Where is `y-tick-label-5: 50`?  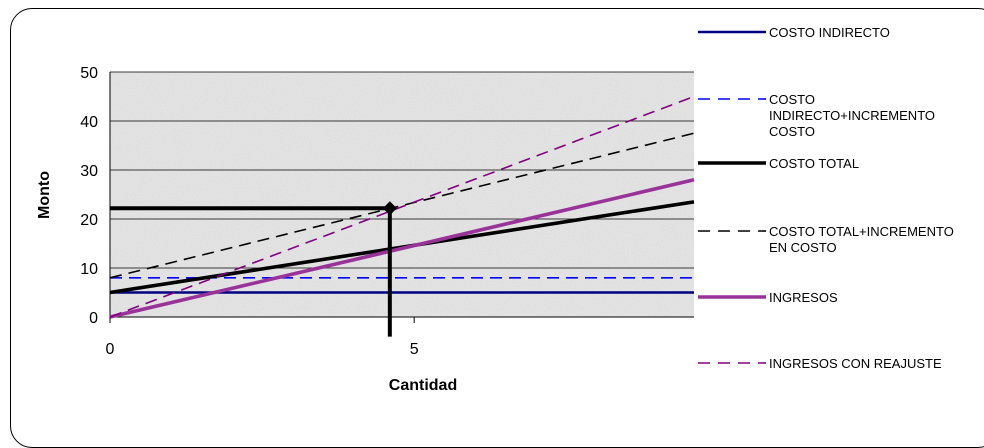 y-tick-label-5: 50 is located at coordinates (89, 73).